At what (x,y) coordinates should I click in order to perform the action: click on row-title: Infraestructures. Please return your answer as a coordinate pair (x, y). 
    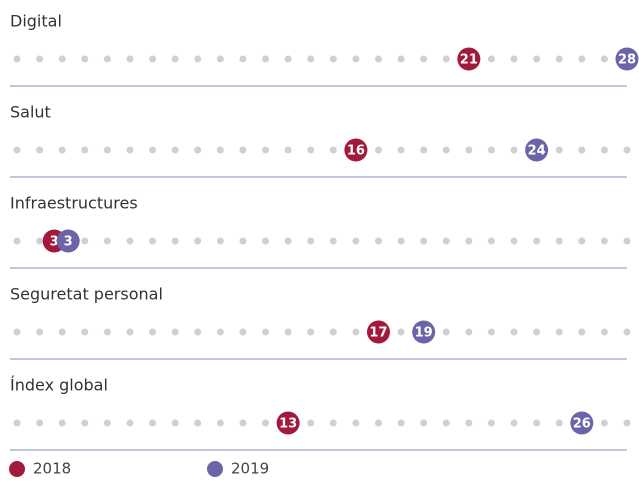
    Looking at the image, I should click on (74, 203).